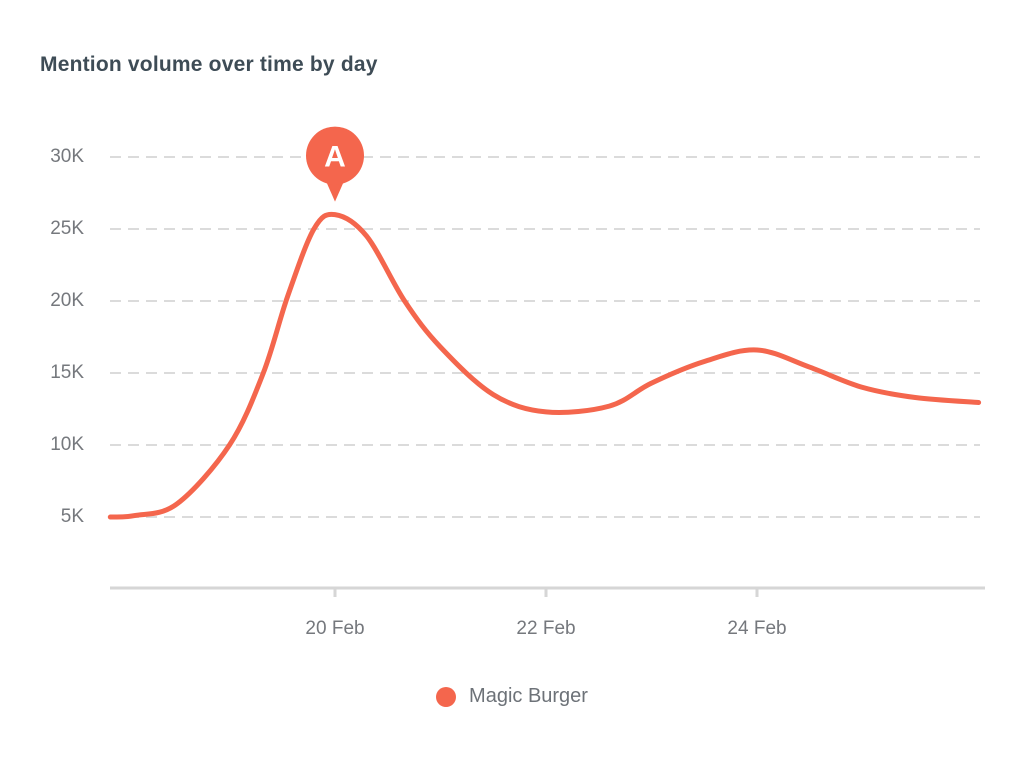 The height and width of the screenshot is (758, 1024). I want to click on annotation-pin: A, so click(335, 164).